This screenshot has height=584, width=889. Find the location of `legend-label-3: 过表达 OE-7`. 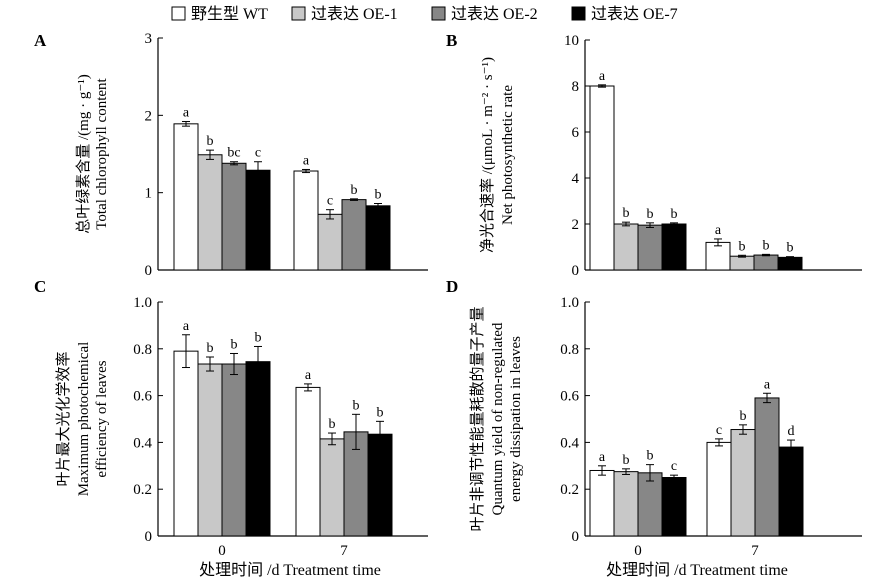

legend-label-3: 过表达 OE-7 is located at coordinates (634, 14).